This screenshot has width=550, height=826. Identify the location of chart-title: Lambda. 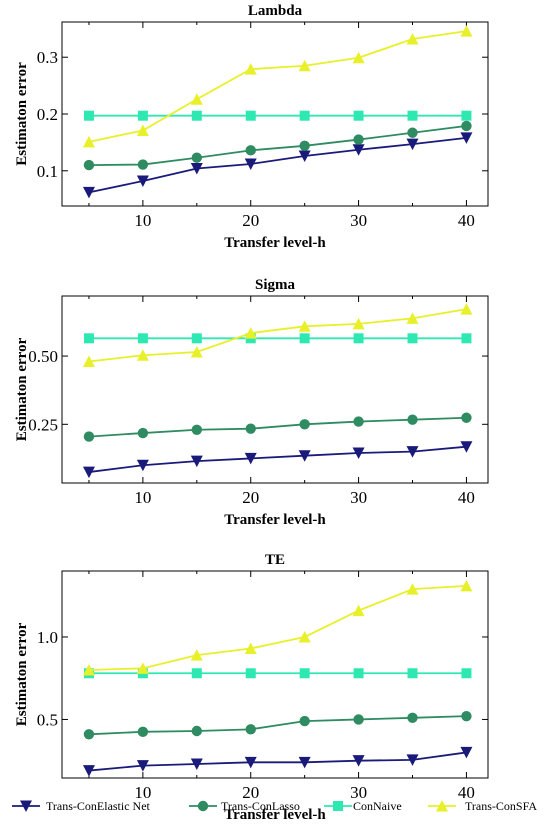
(275, 11).